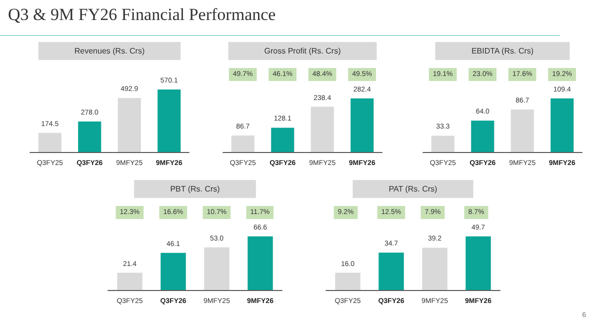 The width and height of the screenshot is (600, 325). Describe the element at coordinates (142, 15) in the screenshot. I see `text: Q3 & 9M FY26 Financial Performance` at that location.